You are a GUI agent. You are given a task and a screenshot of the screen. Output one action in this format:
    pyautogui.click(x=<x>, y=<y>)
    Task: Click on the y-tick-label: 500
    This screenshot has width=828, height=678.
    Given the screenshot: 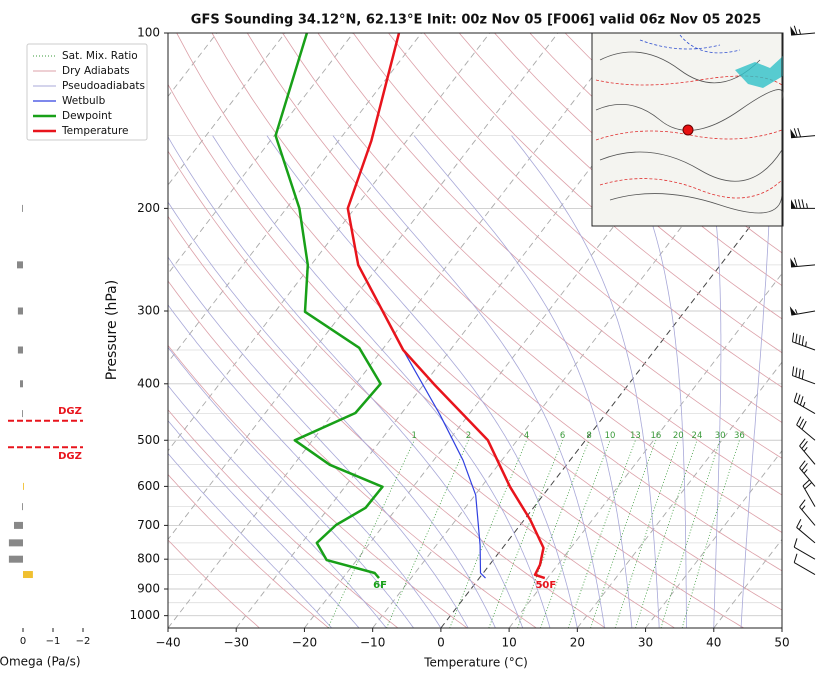 What is the action you would take?
    pyautogui.click(x=148, y=440)
    